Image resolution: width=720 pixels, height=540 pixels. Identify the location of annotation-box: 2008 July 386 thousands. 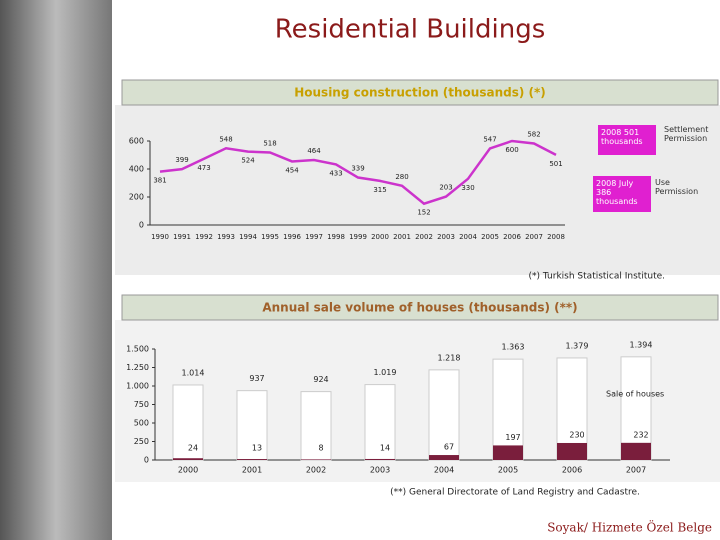
(622, 194).